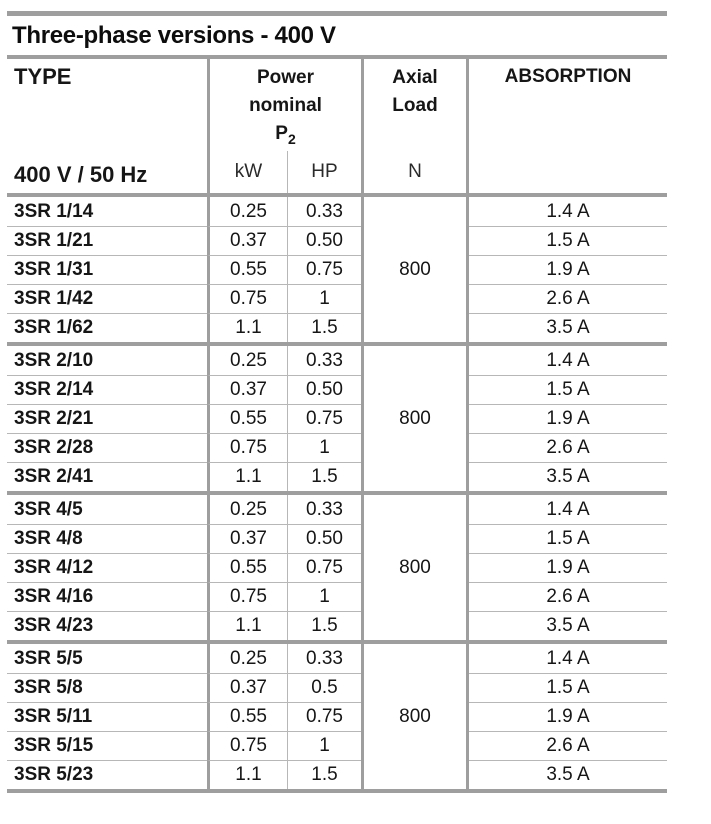  I want to click on type-cell: 3SR 5/5, so click(48, 658).